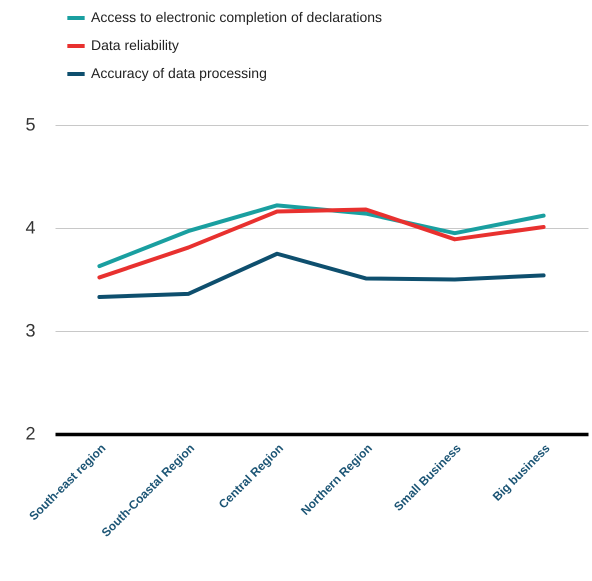 This screenshot has height=581, width=592. Describe the element at coordinates (135, 45) in the screenshot. I see `legend-label: Data reliability` at that location.